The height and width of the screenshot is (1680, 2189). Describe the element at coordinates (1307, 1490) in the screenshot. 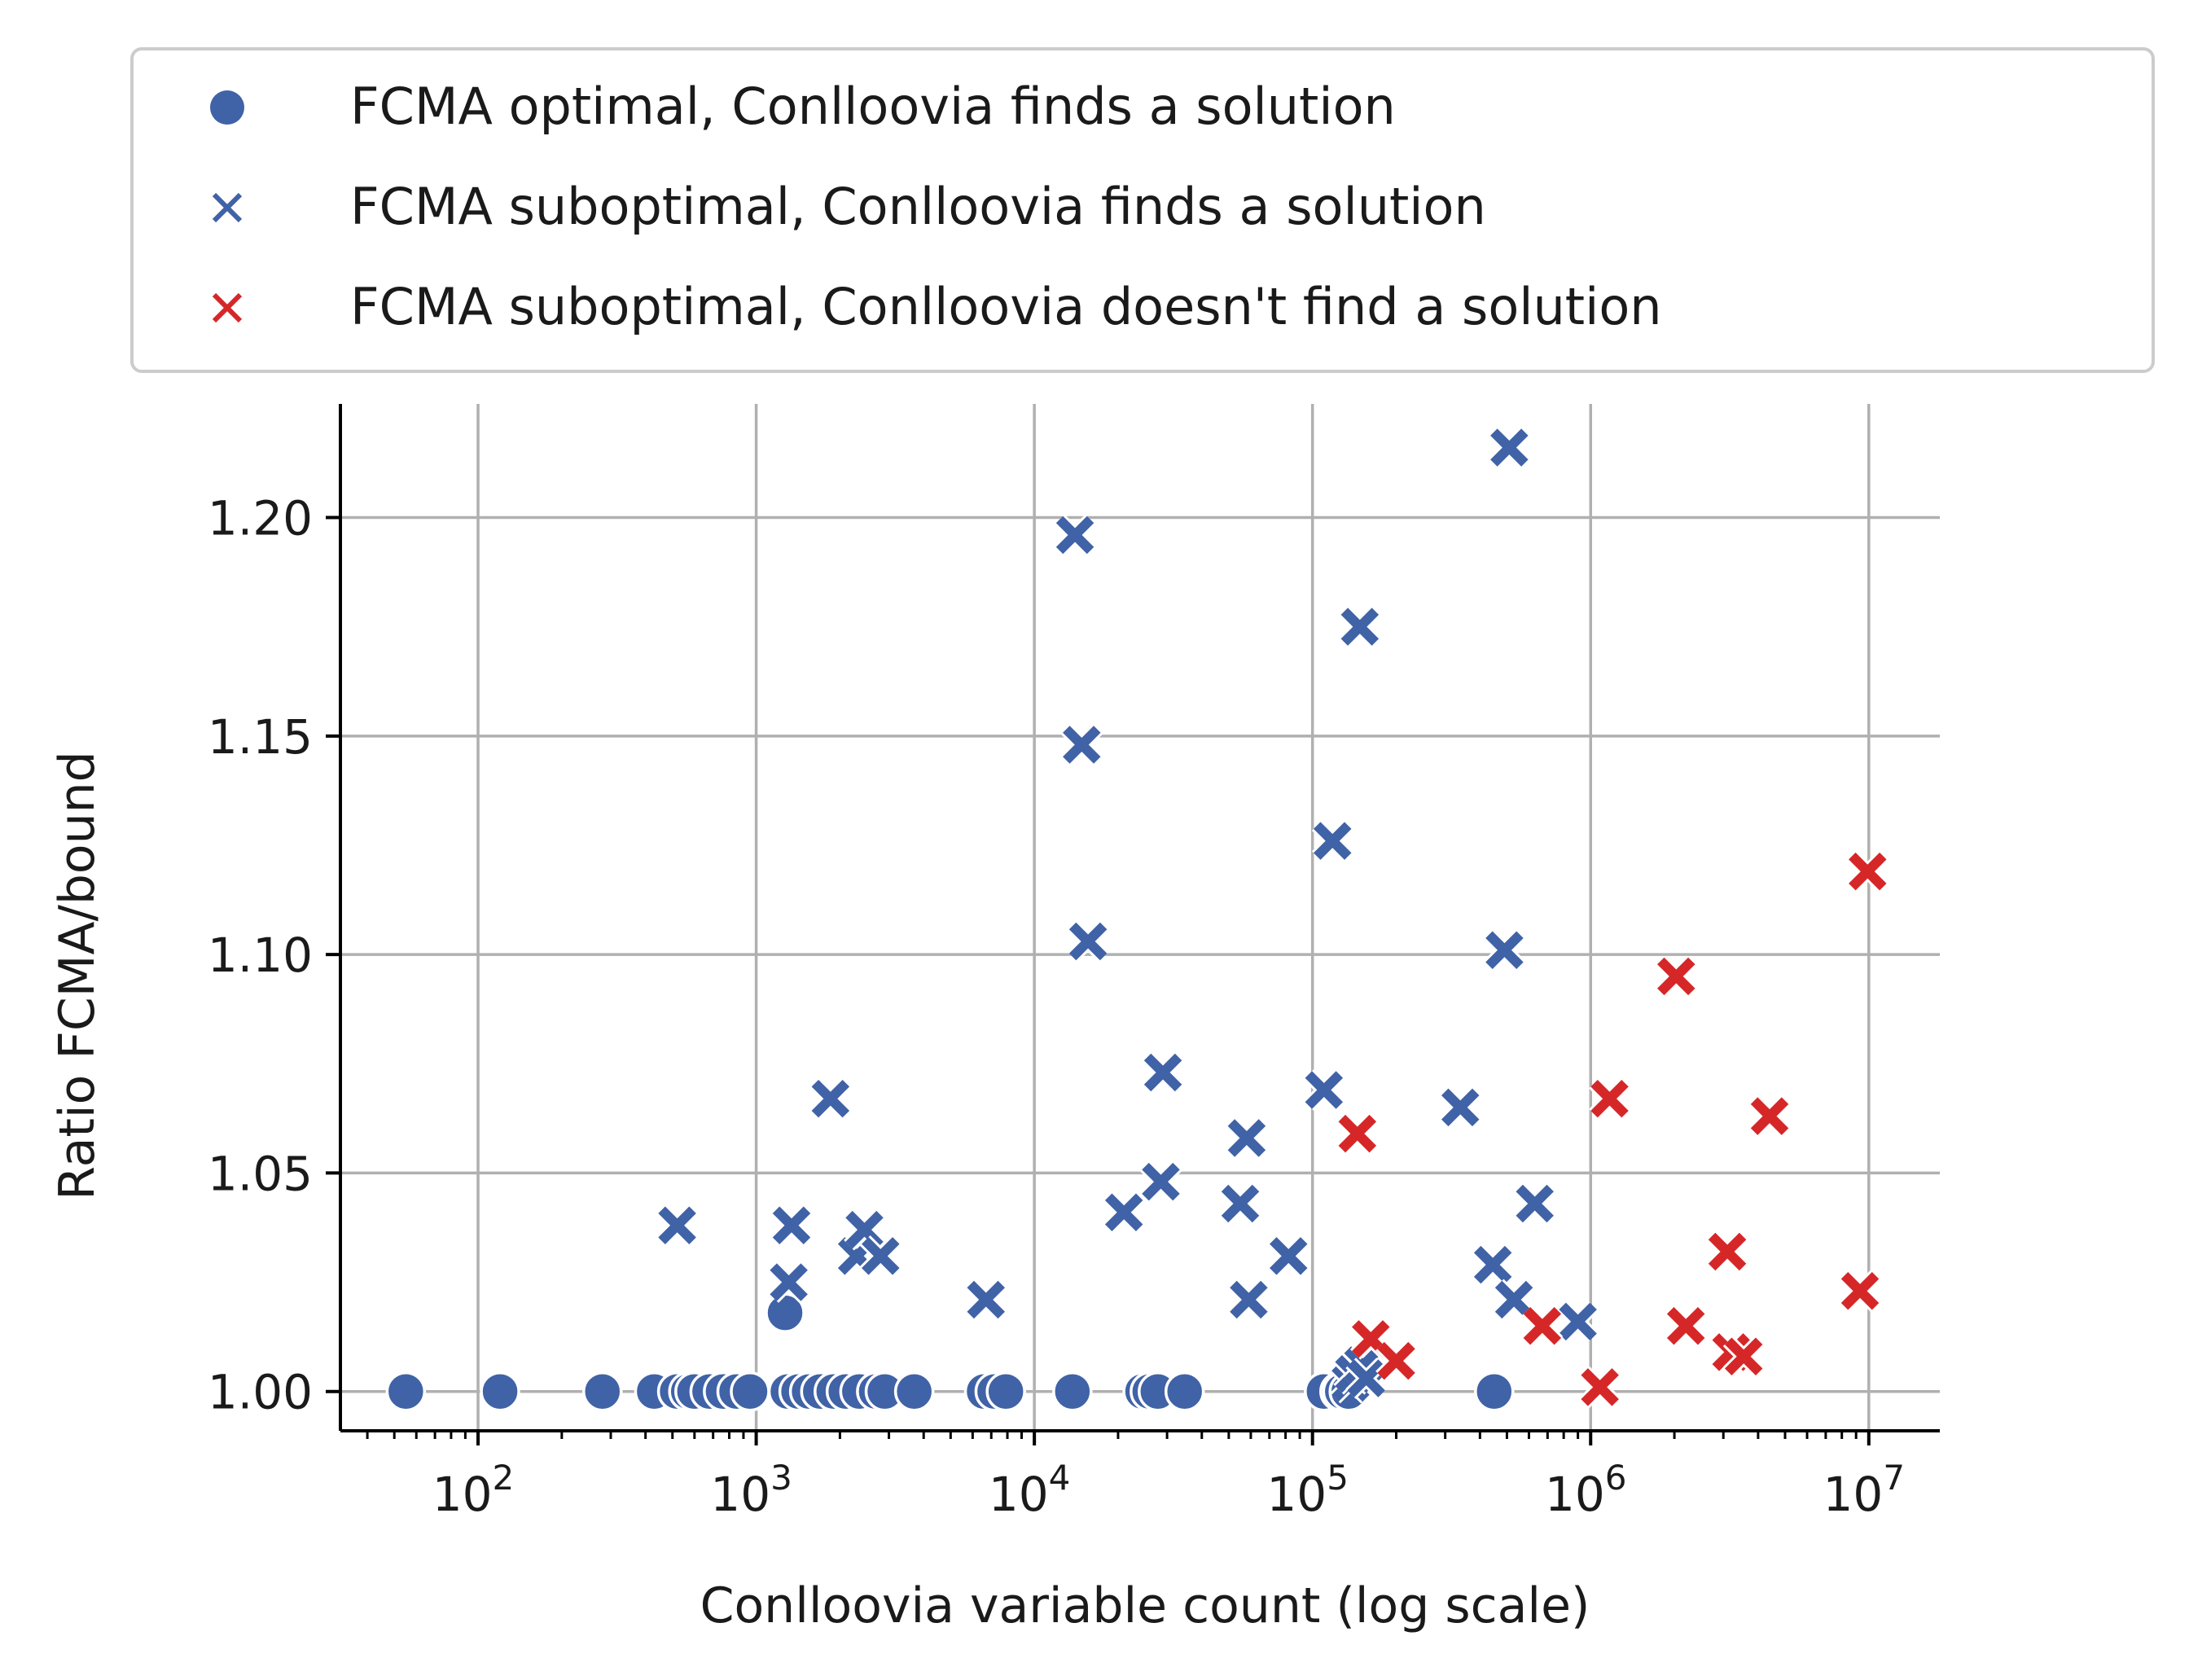

I see `x-tick-label-3: 10⁵` at that location.